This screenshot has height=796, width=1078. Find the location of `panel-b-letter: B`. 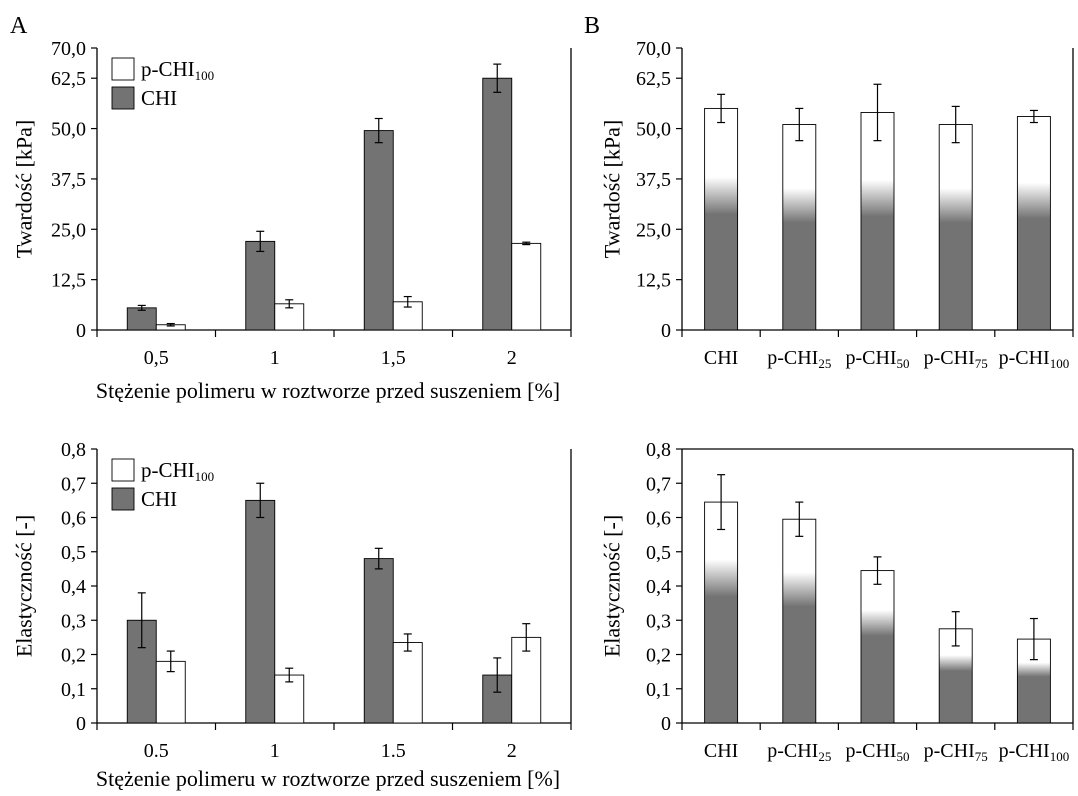

panel-b-letter: B is located at coordinates (592, 26).